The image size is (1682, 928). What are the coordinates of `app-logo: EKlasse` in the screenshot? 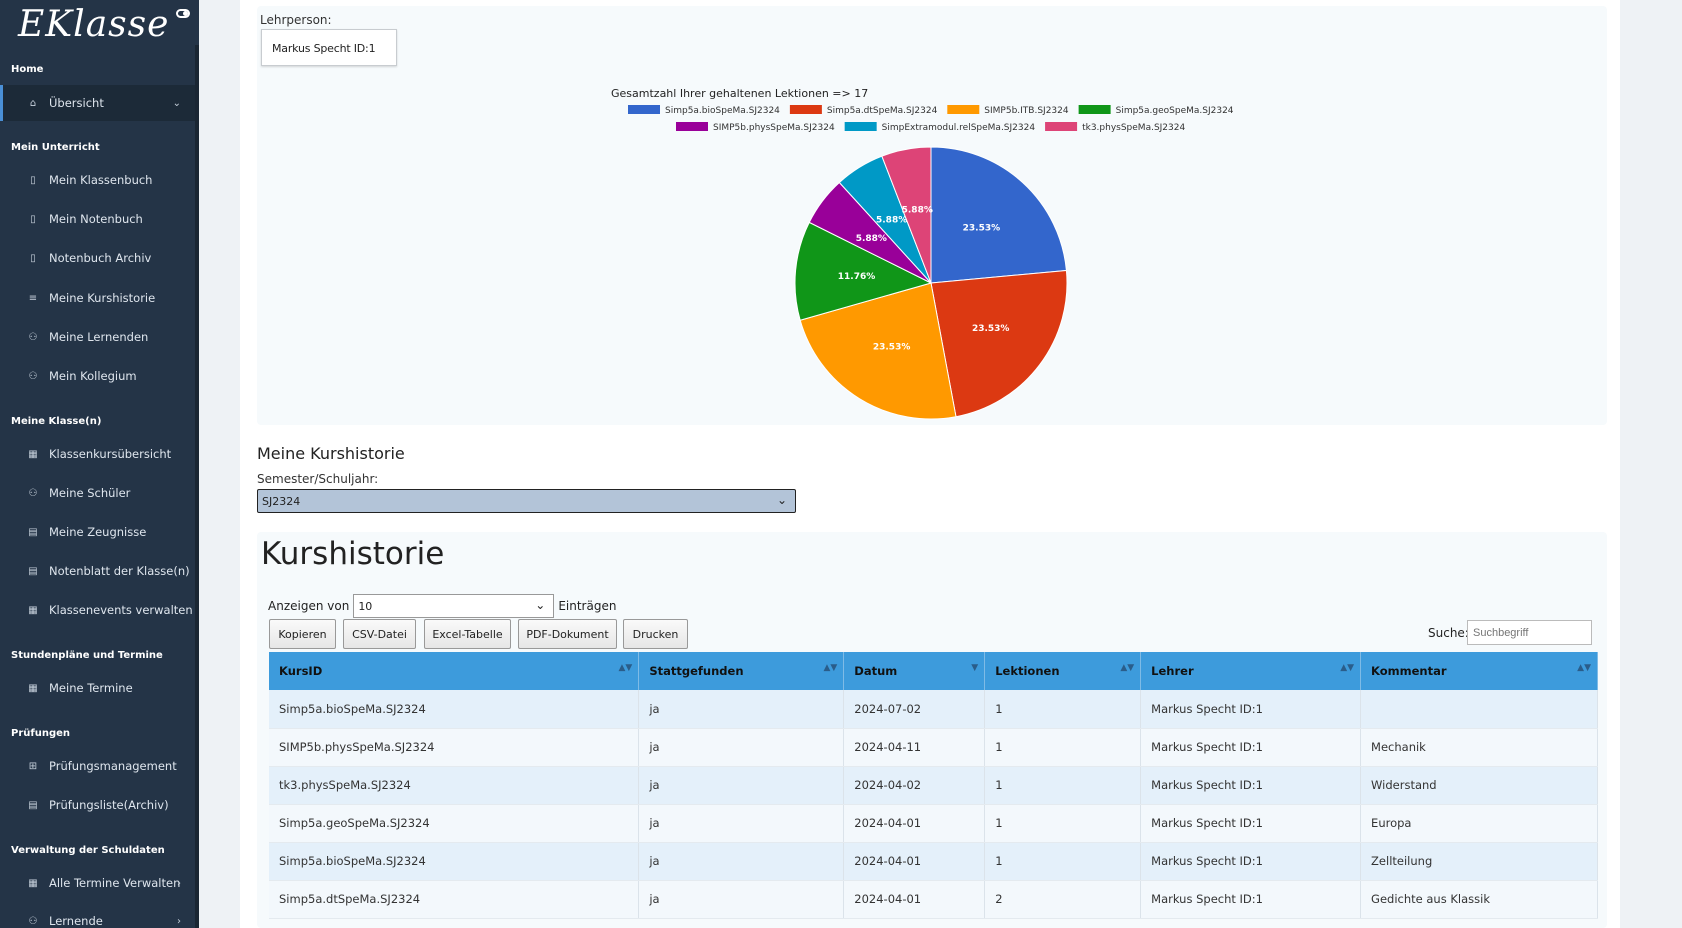 It's located at (94, 24).